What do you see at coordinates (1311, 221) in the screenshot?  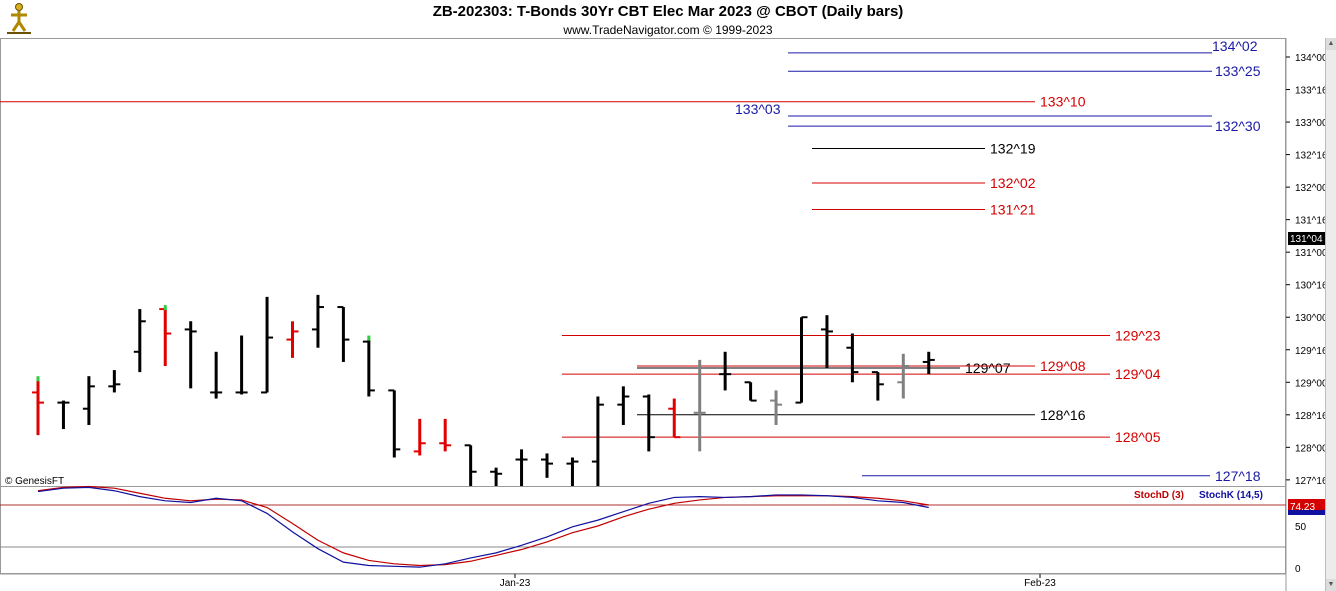 I see `price-tick-label: 131^16` at bounding box center [1311, 221].